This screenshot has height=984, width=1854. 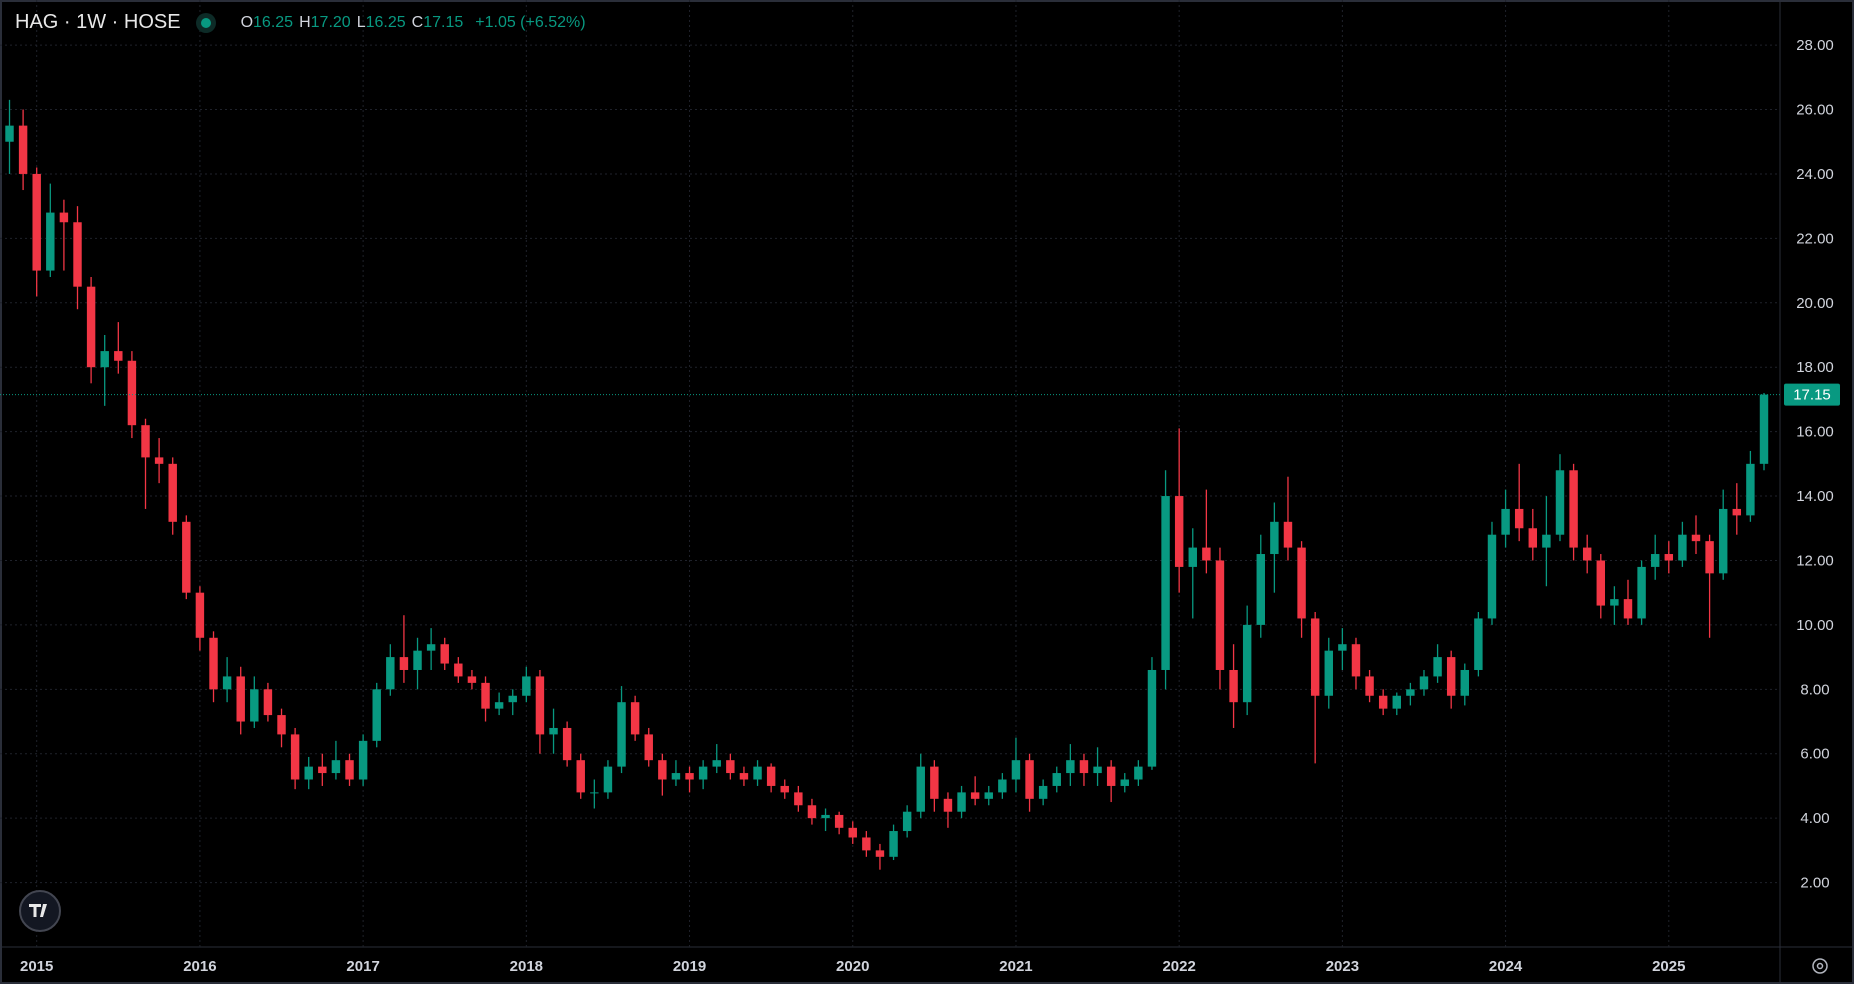 What do you see at coordinates (1814, 754) in the screenshot?
I see `y-tick-label: 6.00` at bounding box center [1814, 754].